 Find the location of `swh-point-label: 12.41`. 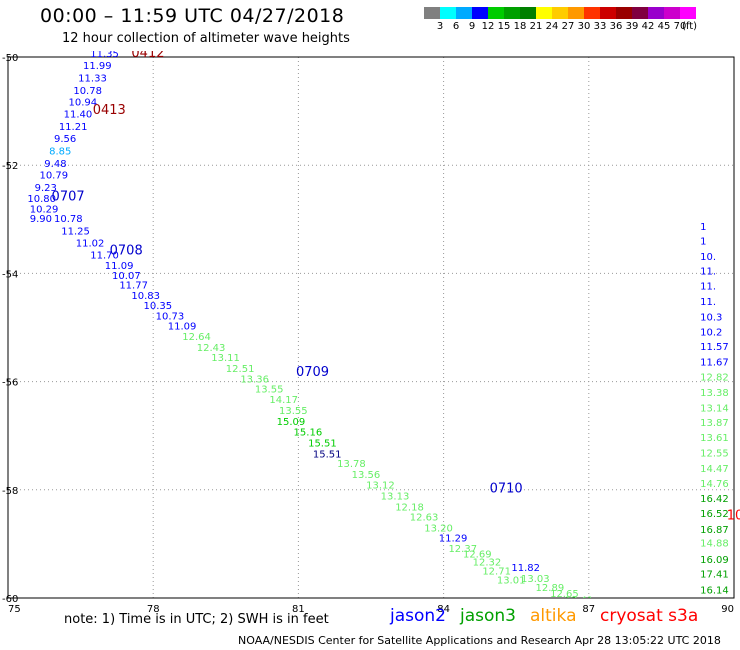

swh-point-label: 12.41 is located at coordinates (579, 600).